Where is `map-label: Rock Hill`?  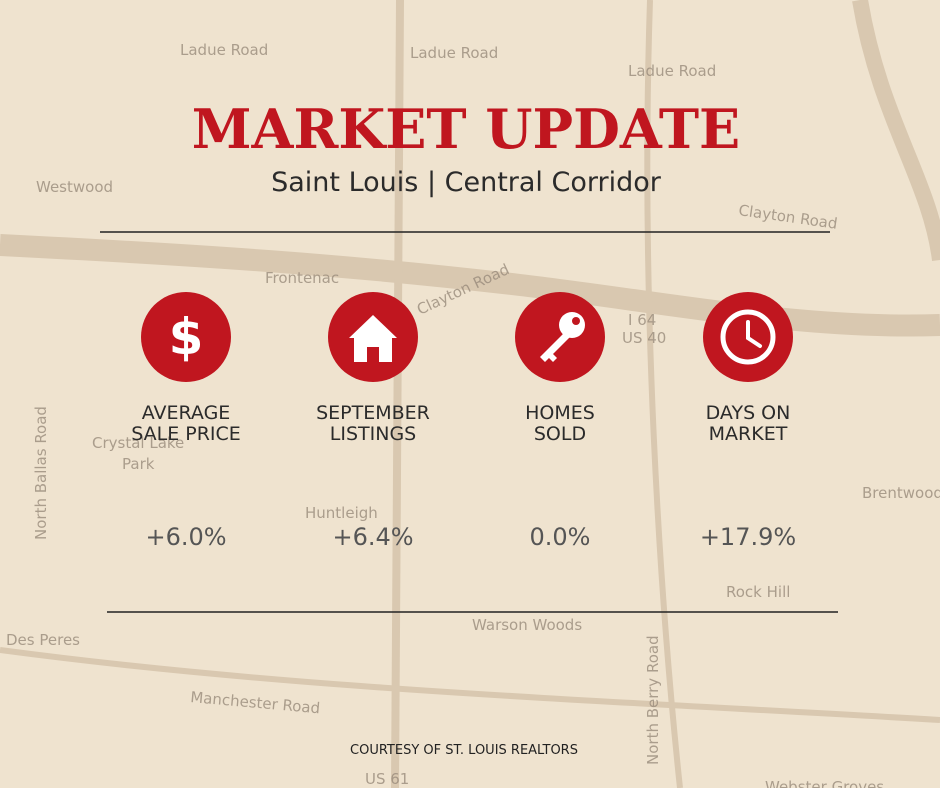
map-label: Rock Hill is located at coordinates (758, 592).